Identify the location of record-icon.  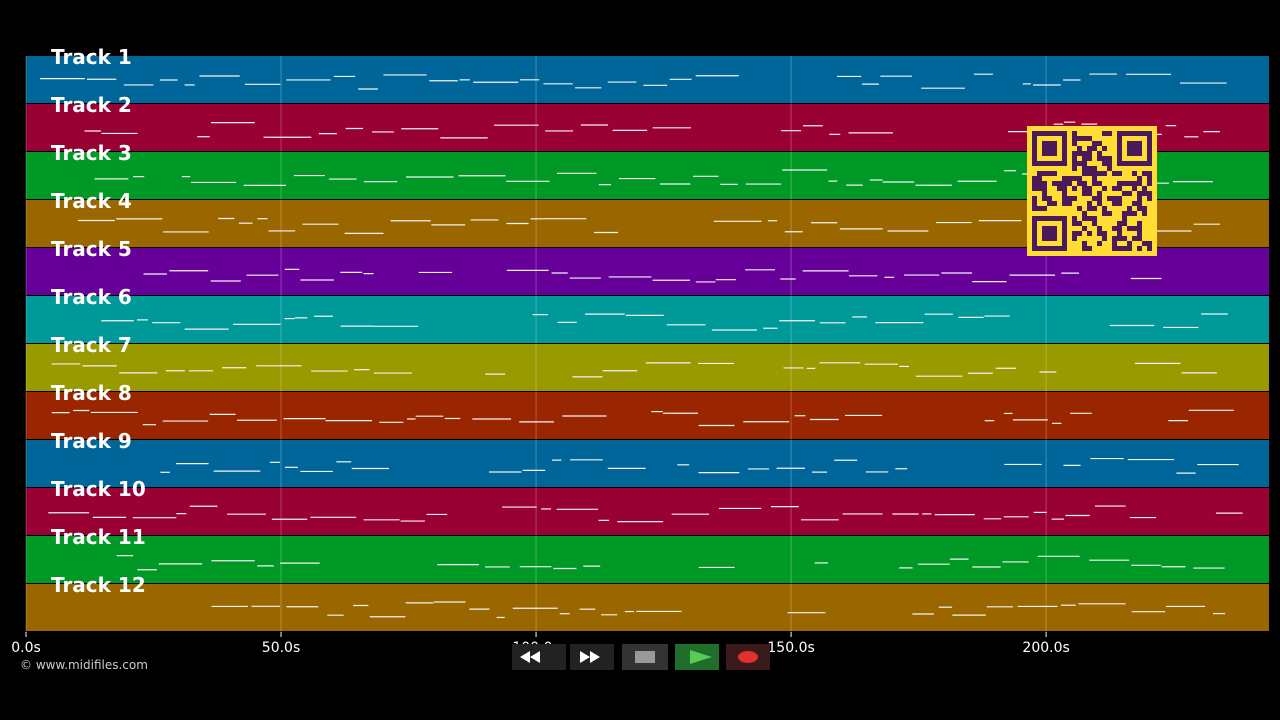
(748, 657).